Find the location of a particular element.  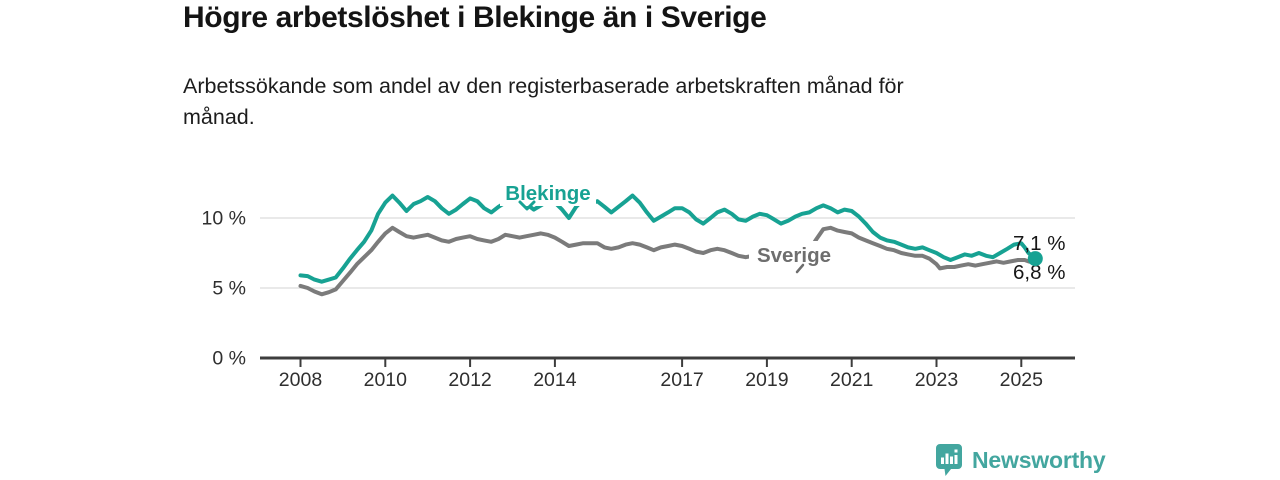

y-tick-label: 0 % is located at coordinates (229, 359).